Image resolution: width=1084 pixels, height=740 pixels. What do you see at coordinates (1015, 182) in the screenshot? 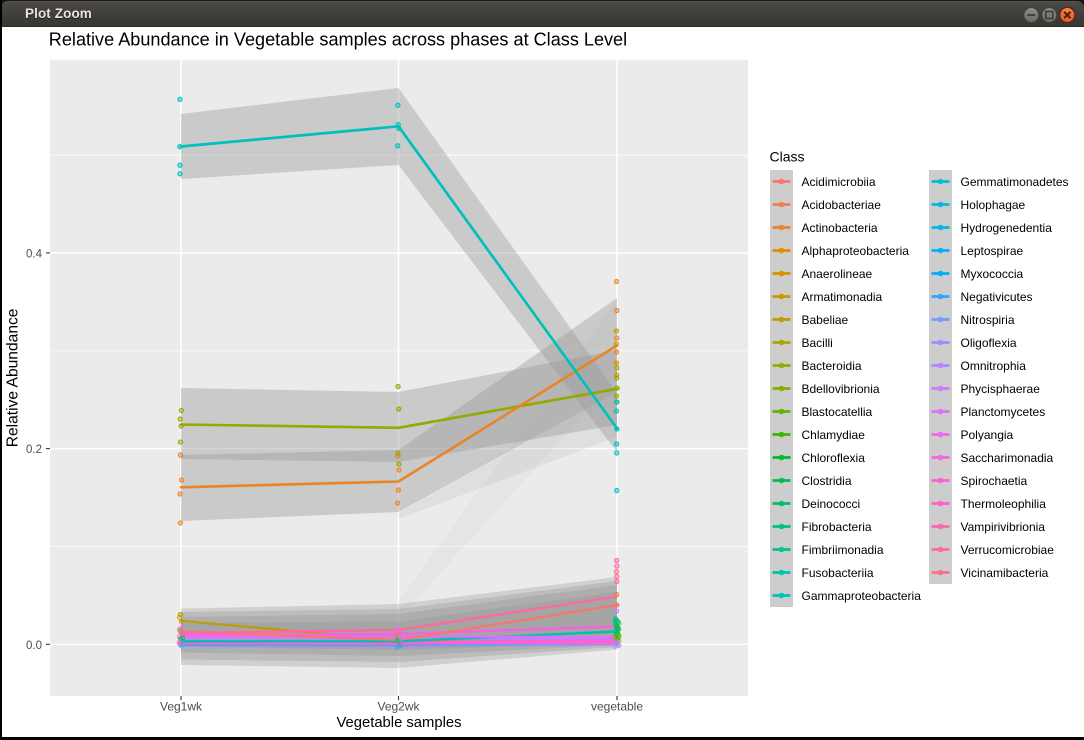
I see `svg-text: Gemmatimonadetes` at bounding box center [1015, 182].